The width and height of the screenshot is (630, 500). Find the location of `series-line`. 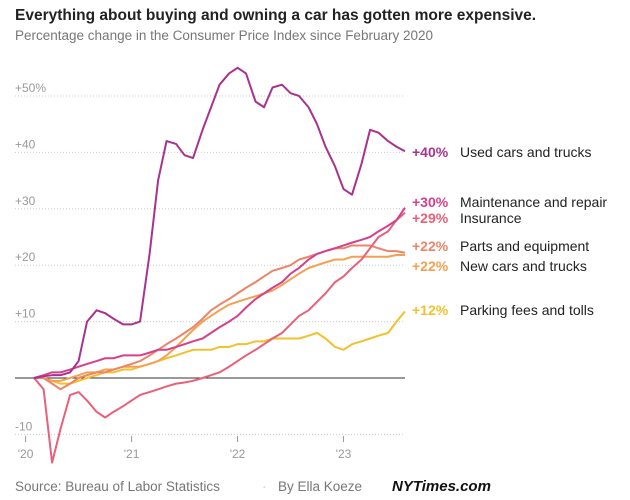

series-line is located at coordinates (220, 347).